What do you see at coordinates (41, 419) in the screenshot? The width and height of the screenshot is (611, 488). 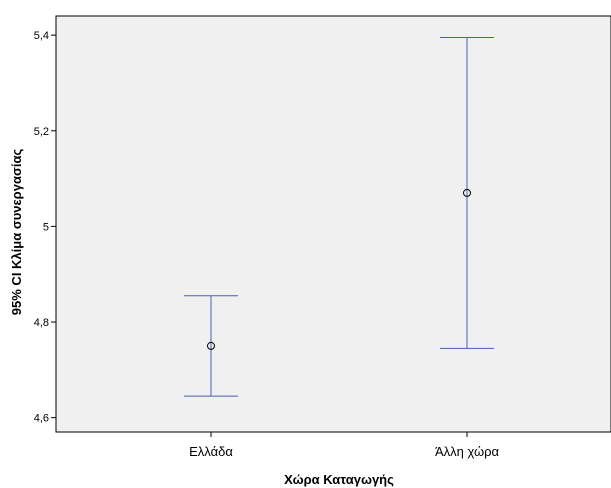 I see `y-tick-label: 4,6` at bounding box center [41, 419].